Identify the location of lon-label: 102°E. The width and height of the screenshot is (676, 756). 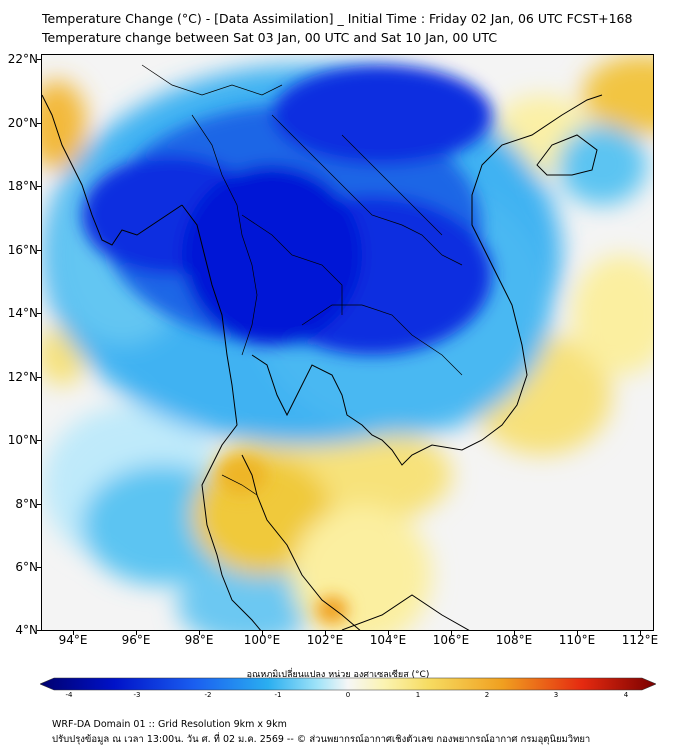
(325, 640).